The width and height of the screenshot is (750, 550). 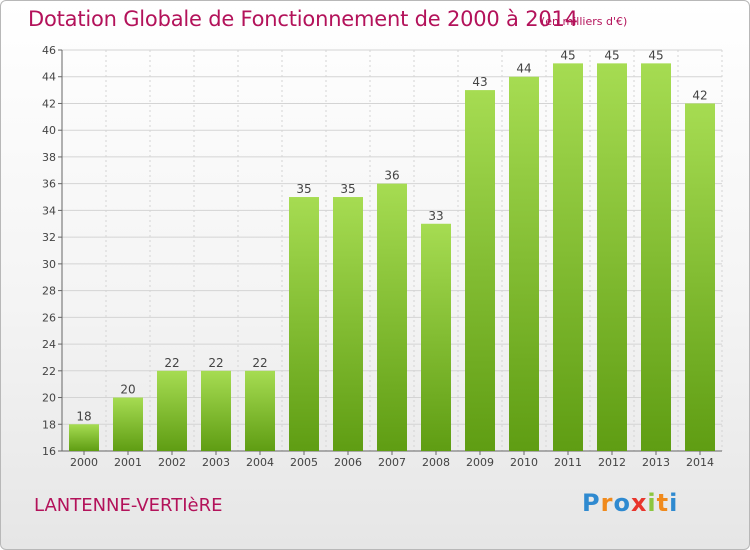 What do you see at coordinates (435, 216) in the screenshot?
I see `value-label-2008: 33` at bounding box center [435, 216].